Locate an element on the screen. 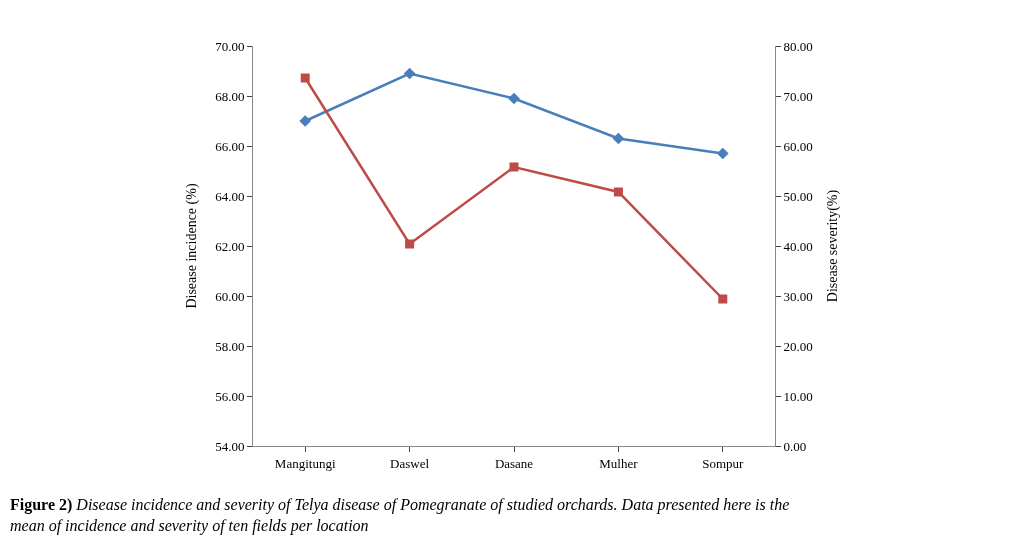 The width and height of the screenshot is (1019, 555). caption: Figure 2) Disease incidence and severity of Telya disease of Pomegranate of studied orchards. Data presented here is the mean of incidence and severity of ten fields per location is located at coordinates (400, 515).